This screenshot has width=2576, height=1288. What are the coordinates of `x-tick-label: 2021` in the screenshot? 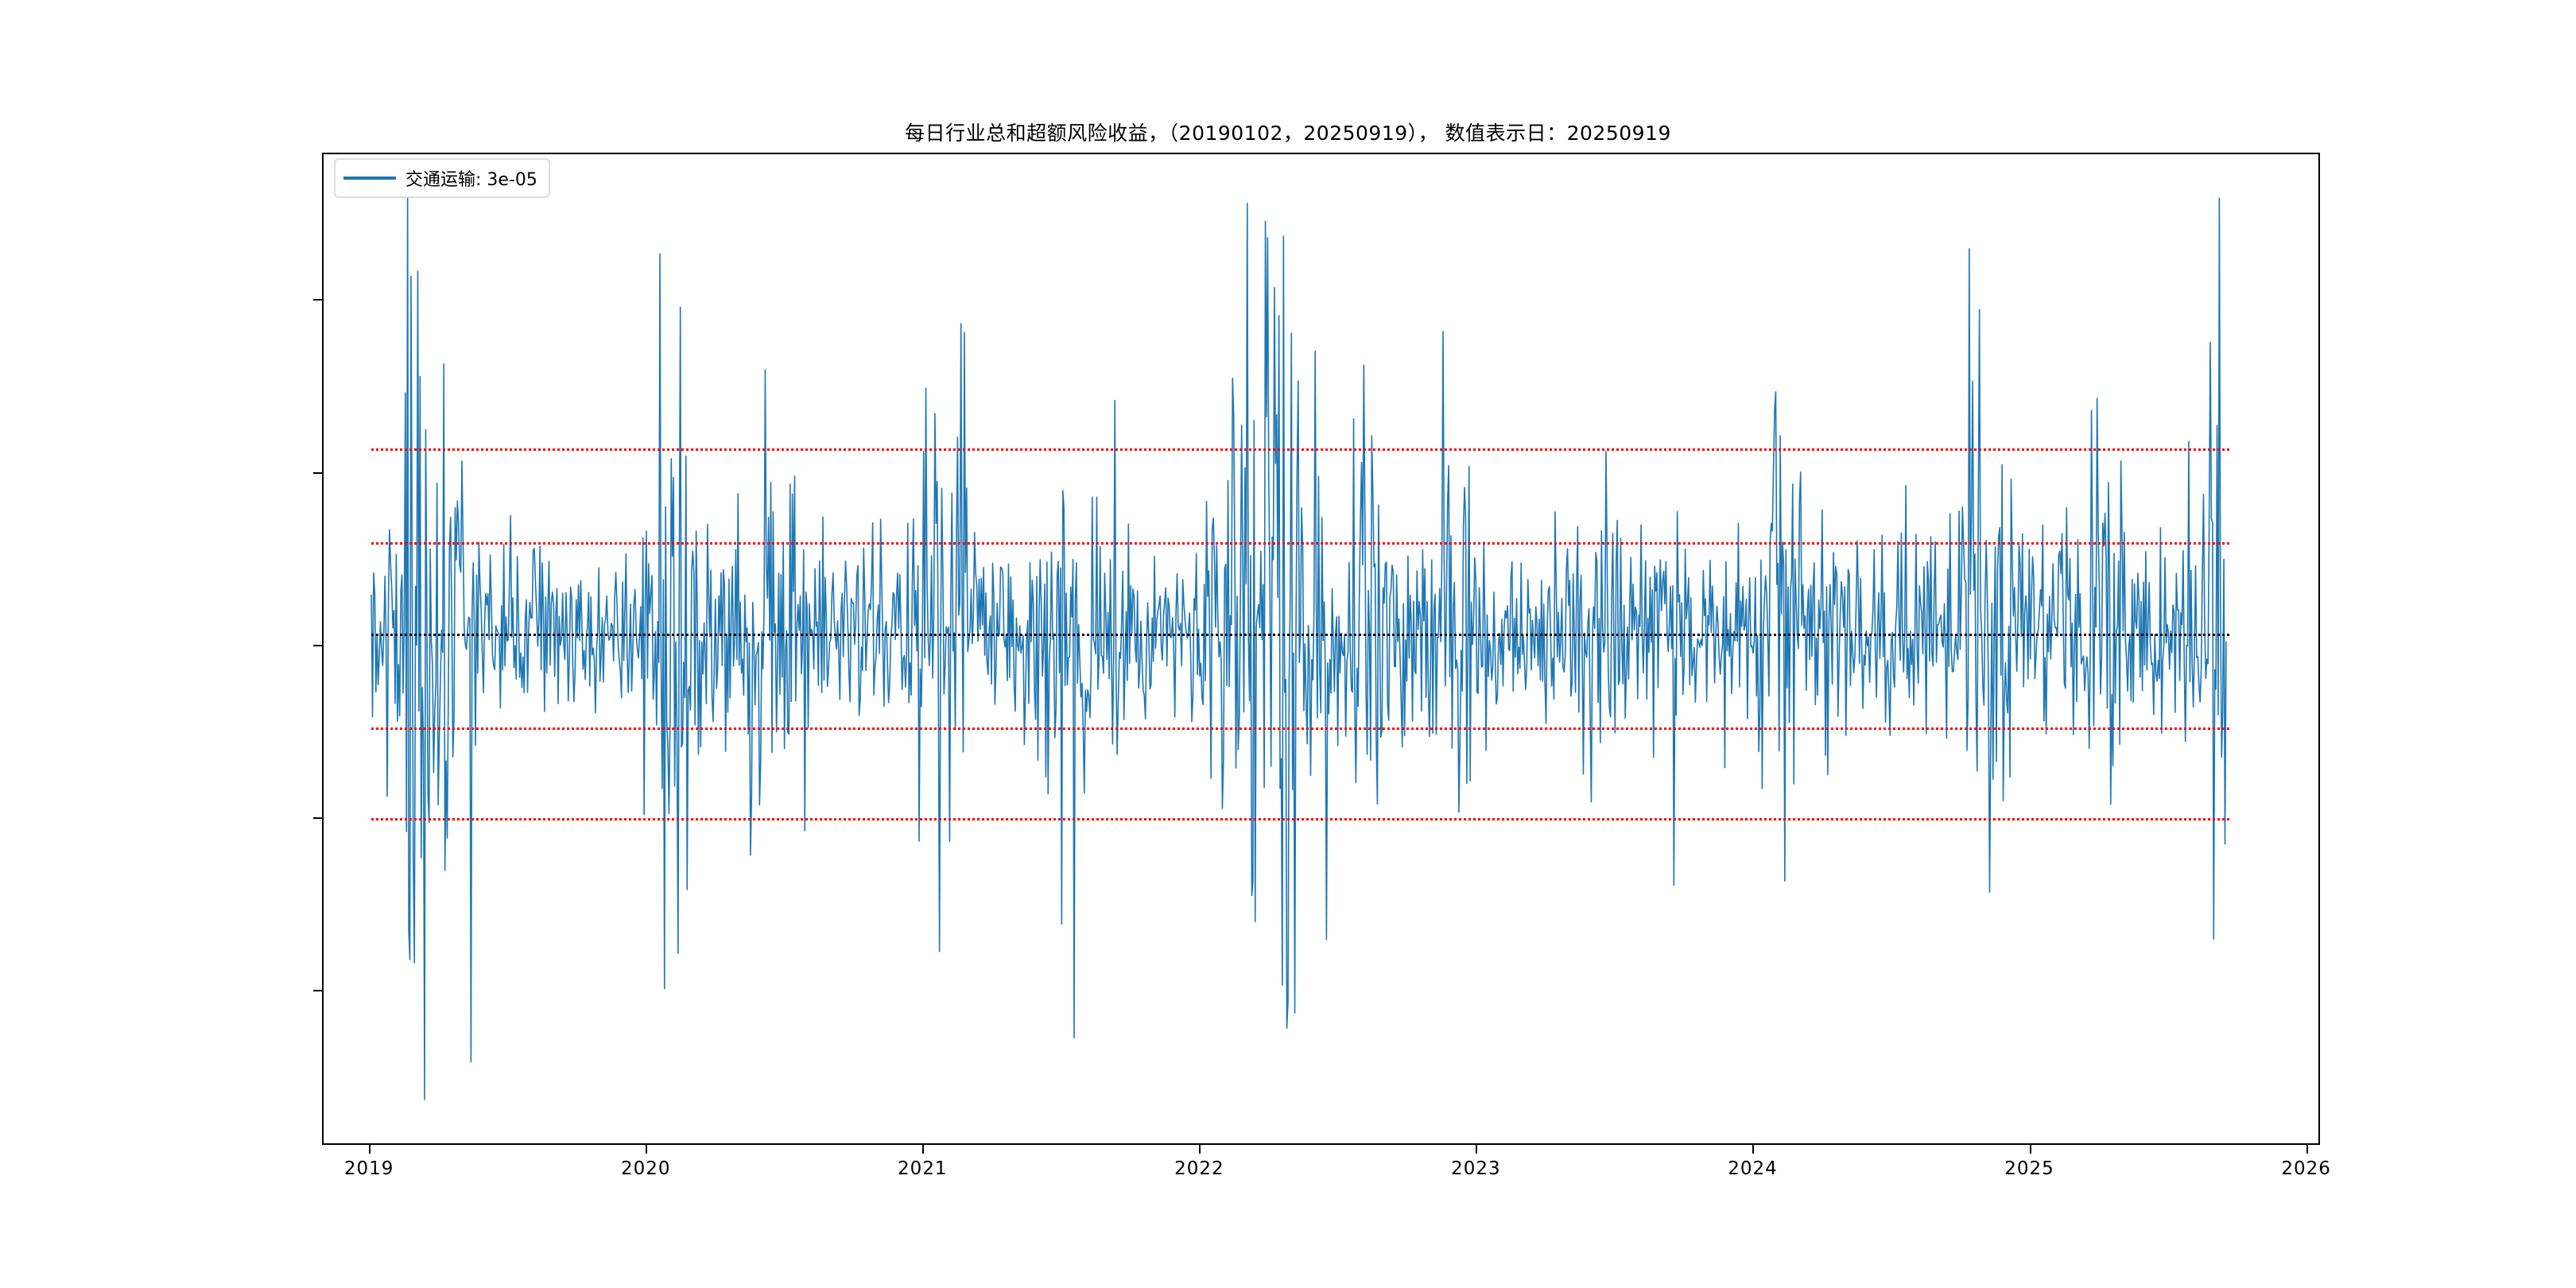 It's located at (923, 1168).